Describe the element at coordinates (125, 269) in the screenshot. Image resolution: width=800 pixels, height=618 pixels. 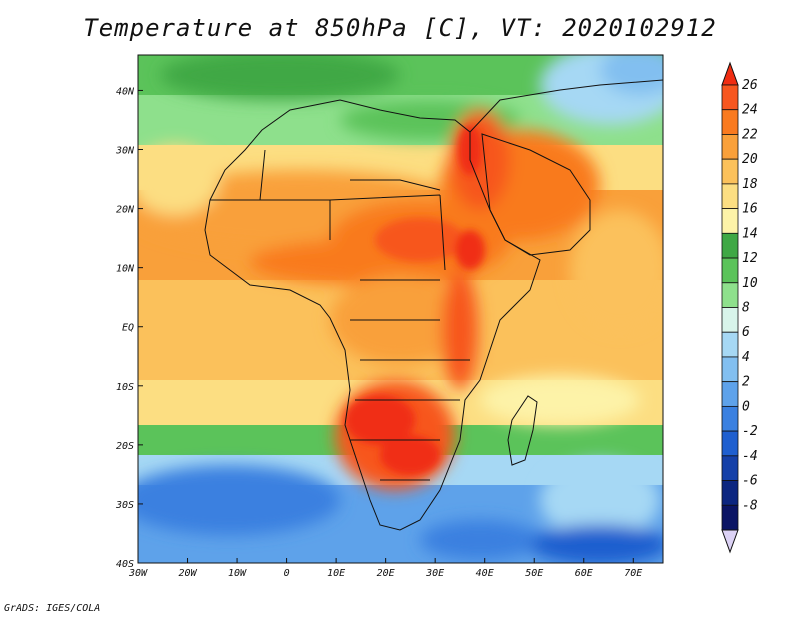
I see `lat-tick-label: 10N` at that location.